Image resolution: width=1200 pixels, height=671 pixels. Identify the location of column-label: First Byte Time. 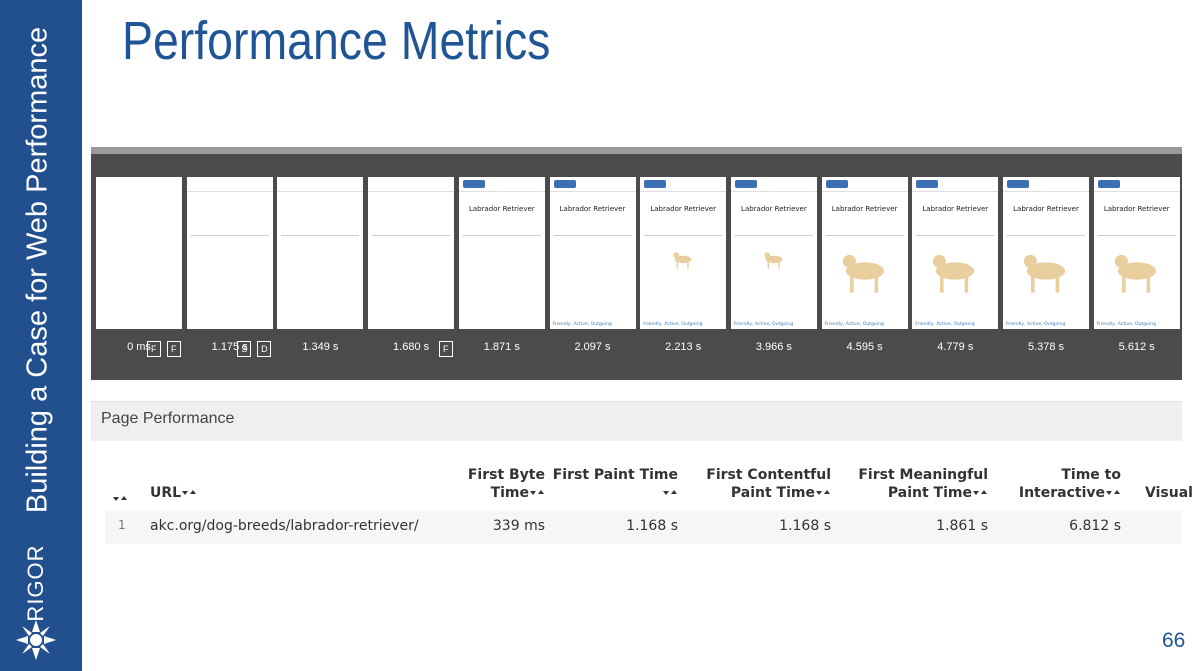
(506, 484).